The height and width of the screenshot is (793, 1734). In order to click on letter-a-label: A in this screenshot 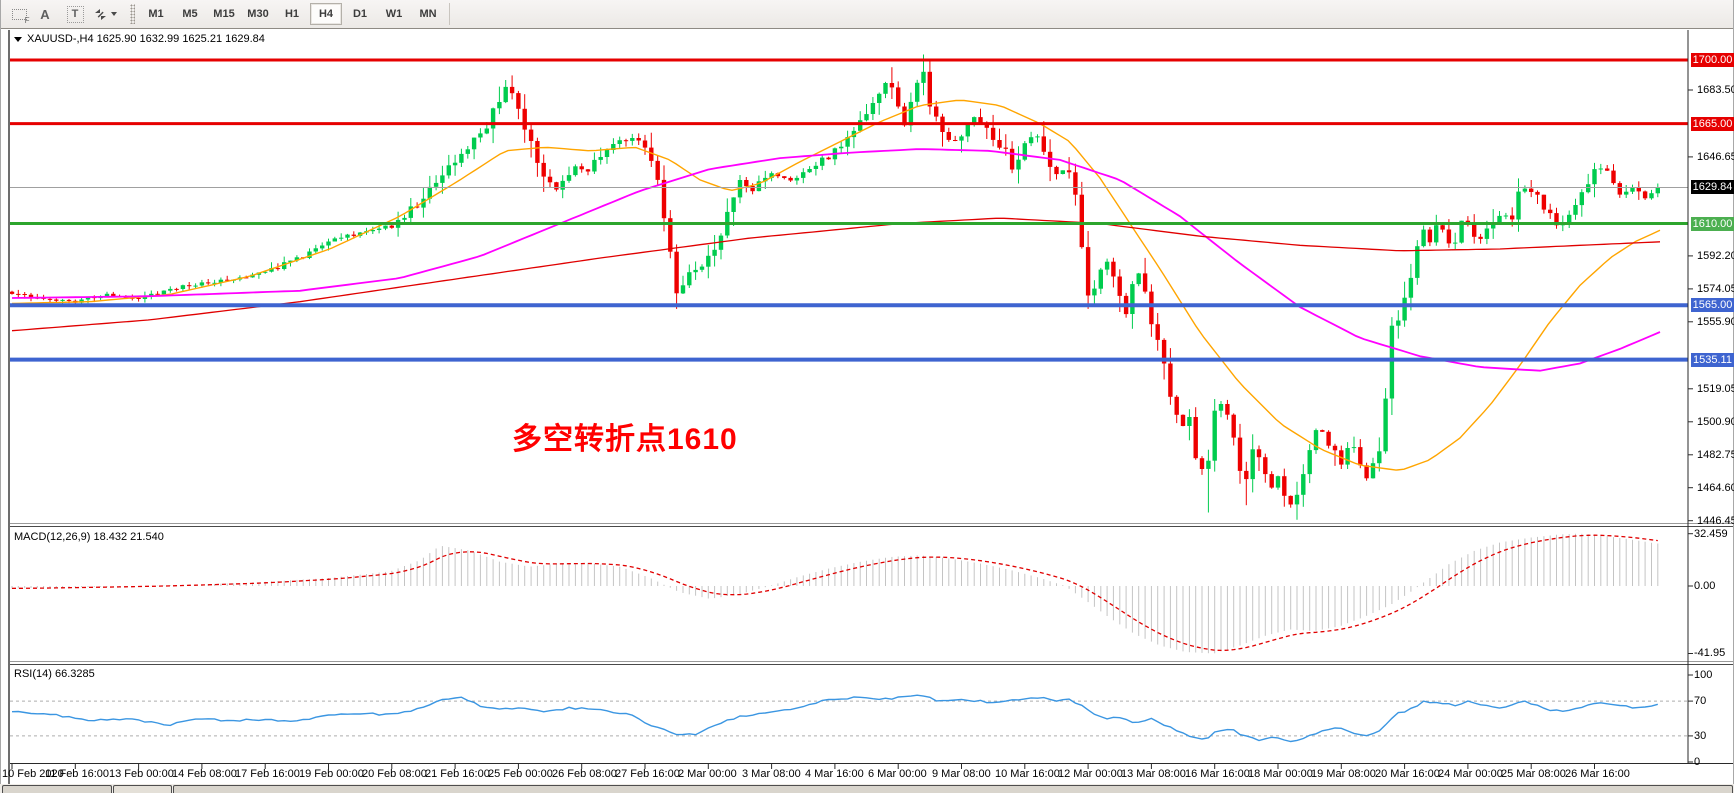, I will do `click(45, 14)`.